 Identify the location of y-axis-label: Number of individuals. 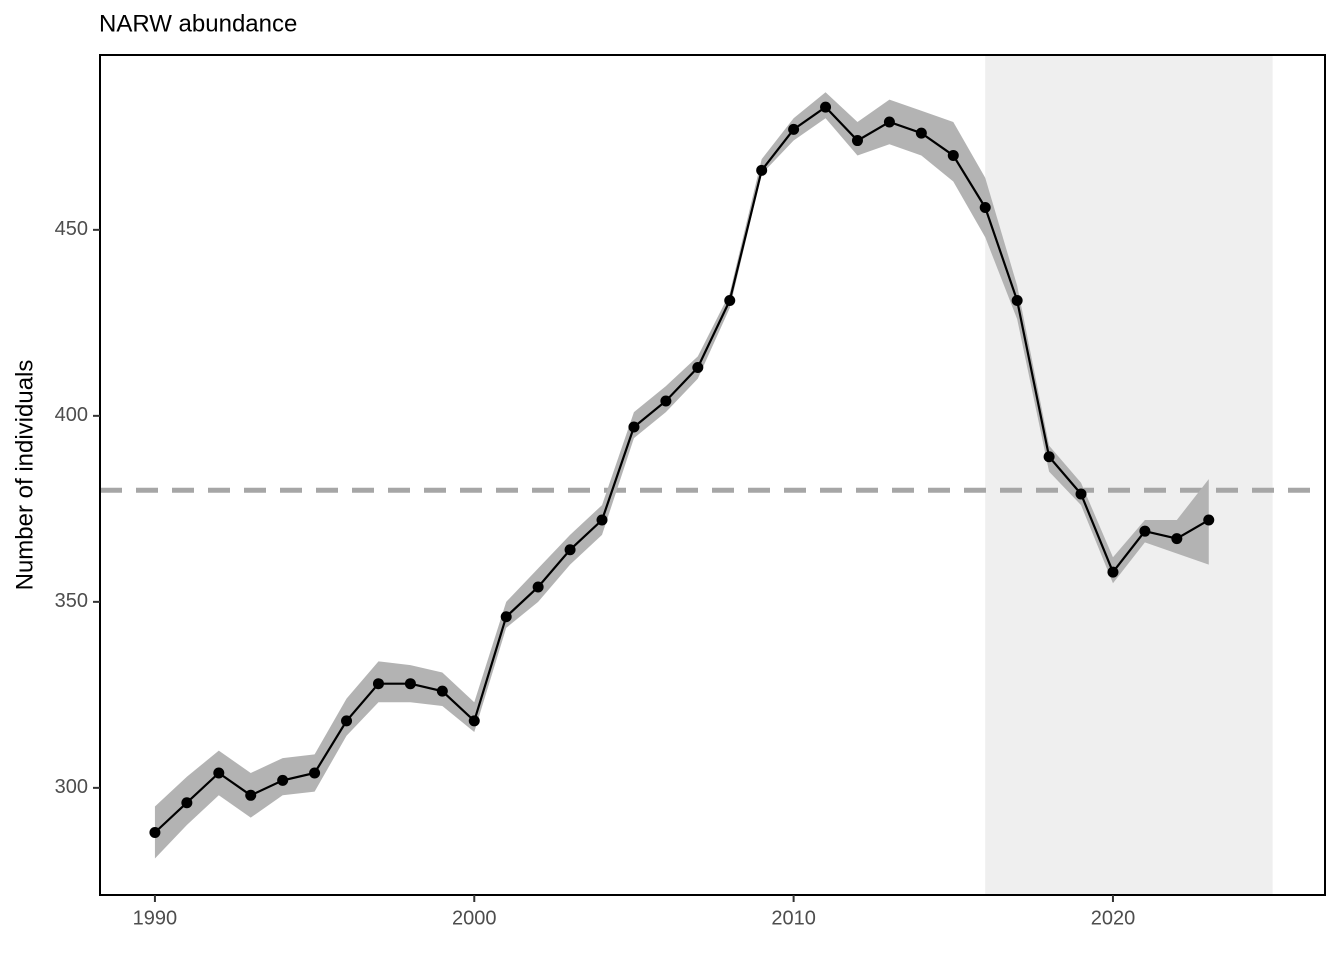
(24, 475).